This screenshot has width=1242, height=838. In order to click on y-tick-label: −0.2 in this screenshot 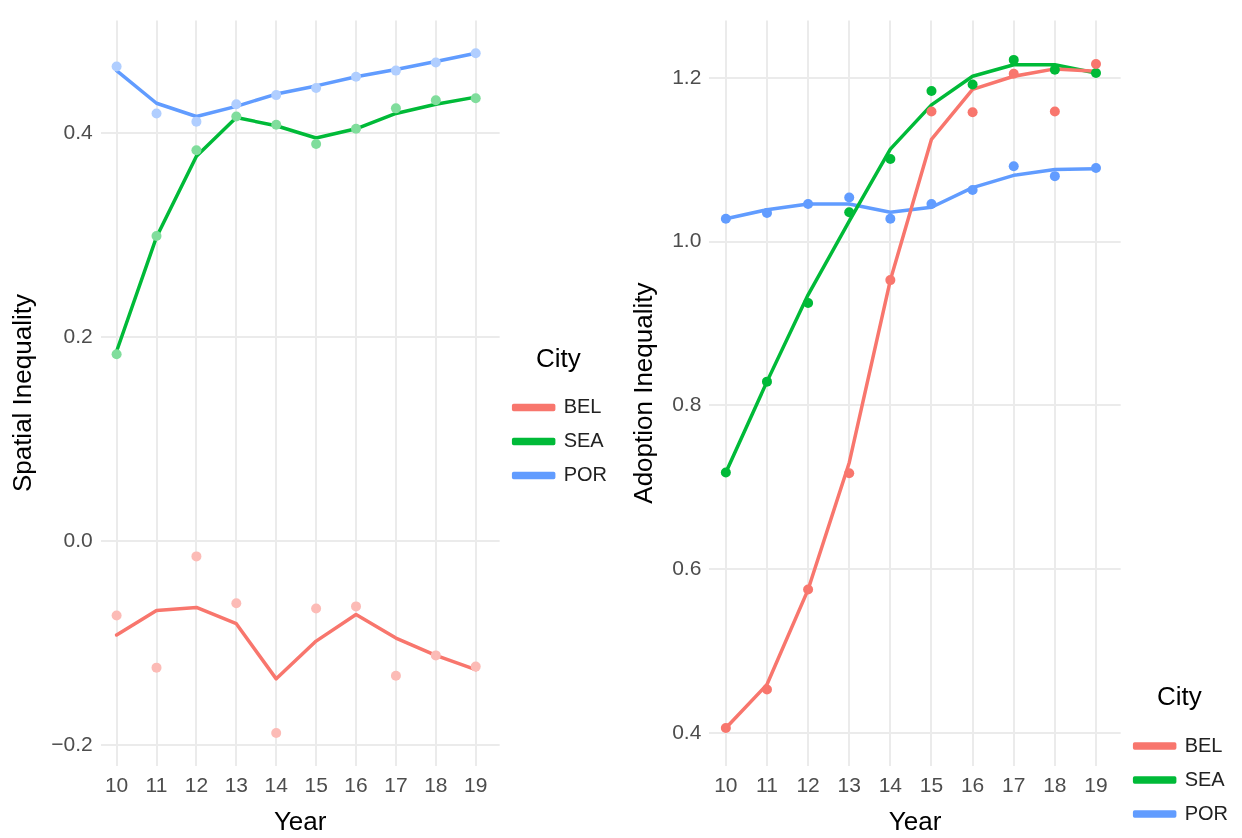, I will do `click(72, 743)`.